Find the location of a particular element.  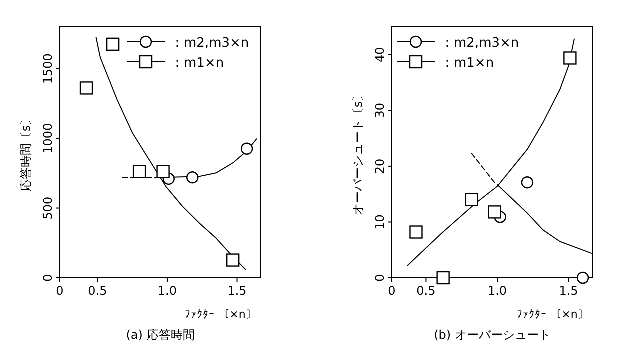

y-tick-label: 1500 is located at coordinates (48, 69).